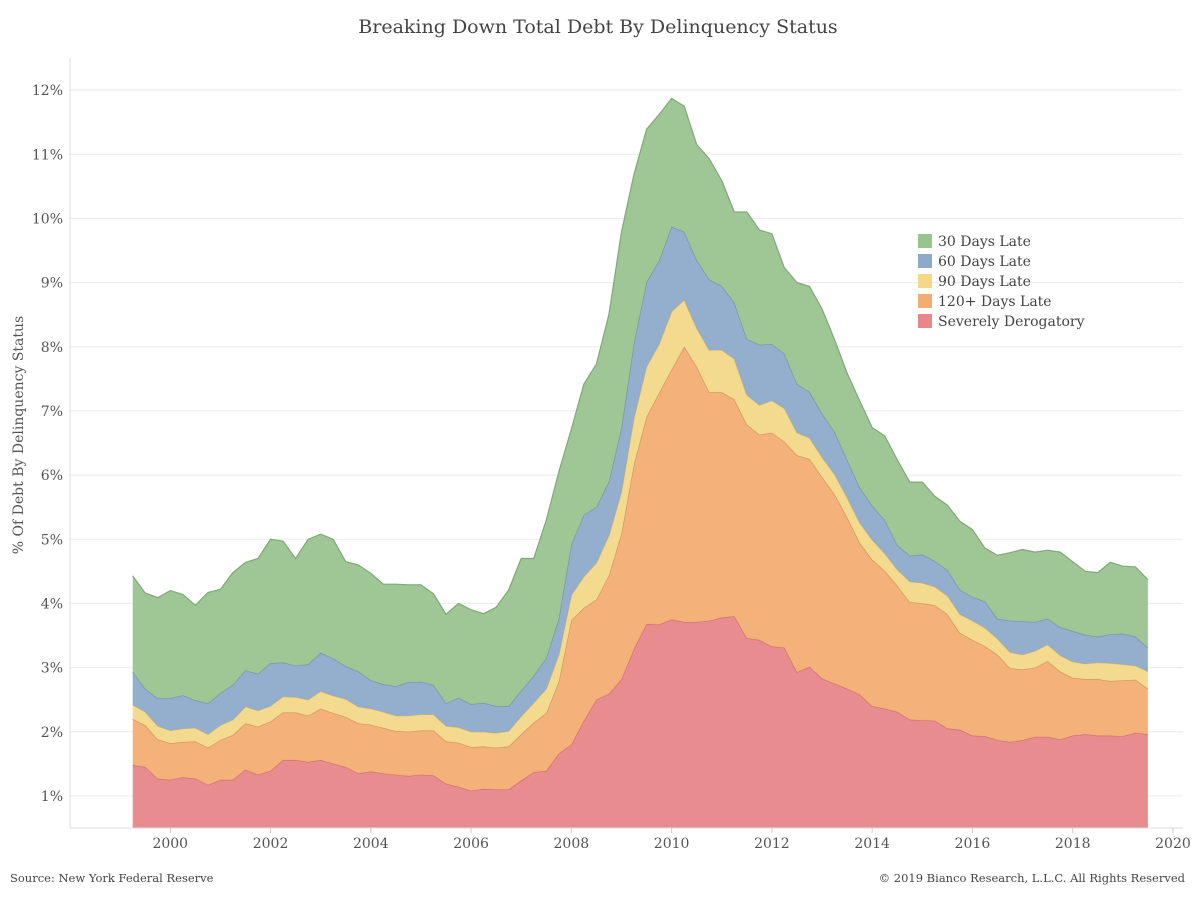 Image resolution: width=1200 pixels, height=900 pixels. Describe the element at coordinates (19, 435) in the screenshot. I see `y-axis-label: % Of Debt By Delinquency Status` at that location.